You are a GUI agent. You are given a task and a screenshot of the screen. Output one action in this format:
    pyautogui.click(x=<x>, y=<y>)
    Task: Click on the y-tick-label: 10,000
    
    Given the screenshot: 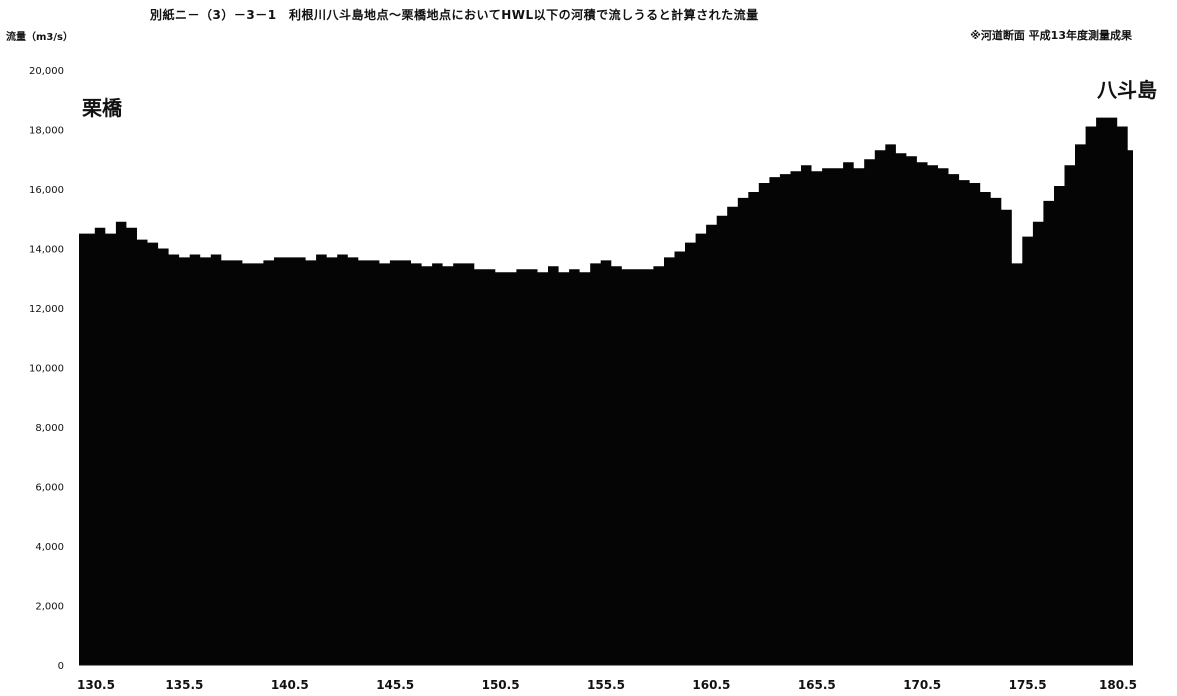 What is the action you would take?
    pyautogui.click(x=46, y=369)
    